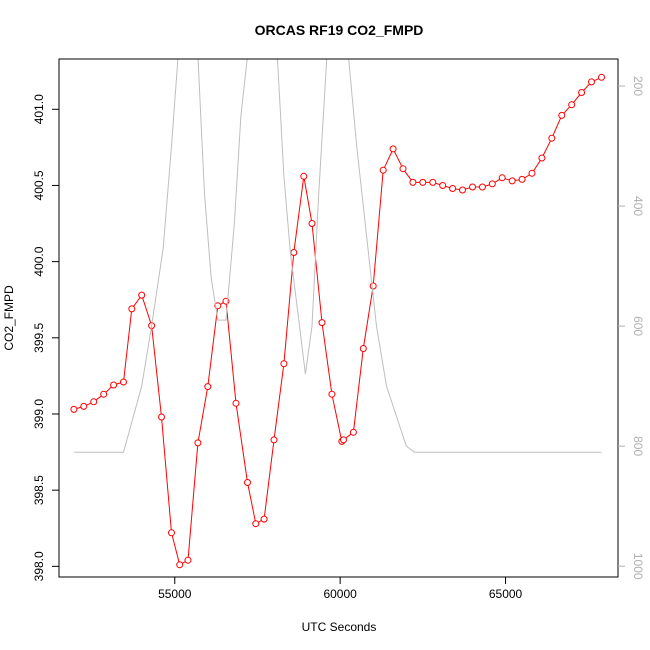 The width and height of the screenshot is (650, 650). Describe the element at coordinates (638, 206) in the screenshot. I see `y2-tick-label: 400` at that location.